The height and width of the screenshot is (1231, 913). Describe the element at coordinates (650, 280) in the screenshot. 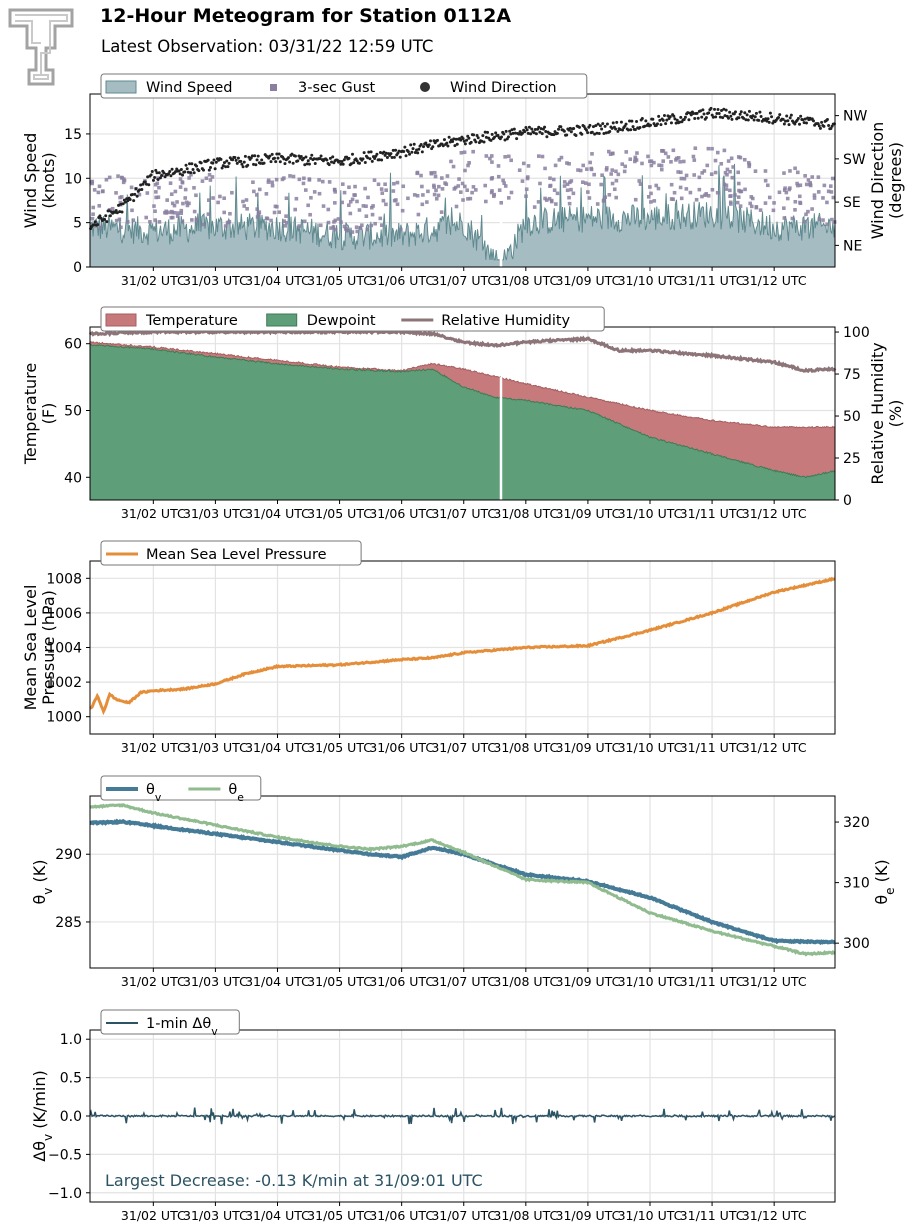

I see `x-tick-label: 31/10 UTC` at that location.